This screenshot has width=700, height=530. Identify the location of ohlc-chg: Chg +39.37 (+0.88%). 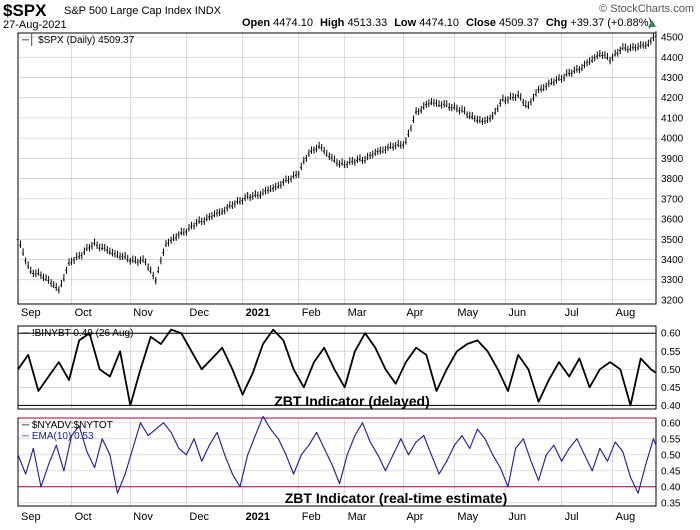
(599, 23).